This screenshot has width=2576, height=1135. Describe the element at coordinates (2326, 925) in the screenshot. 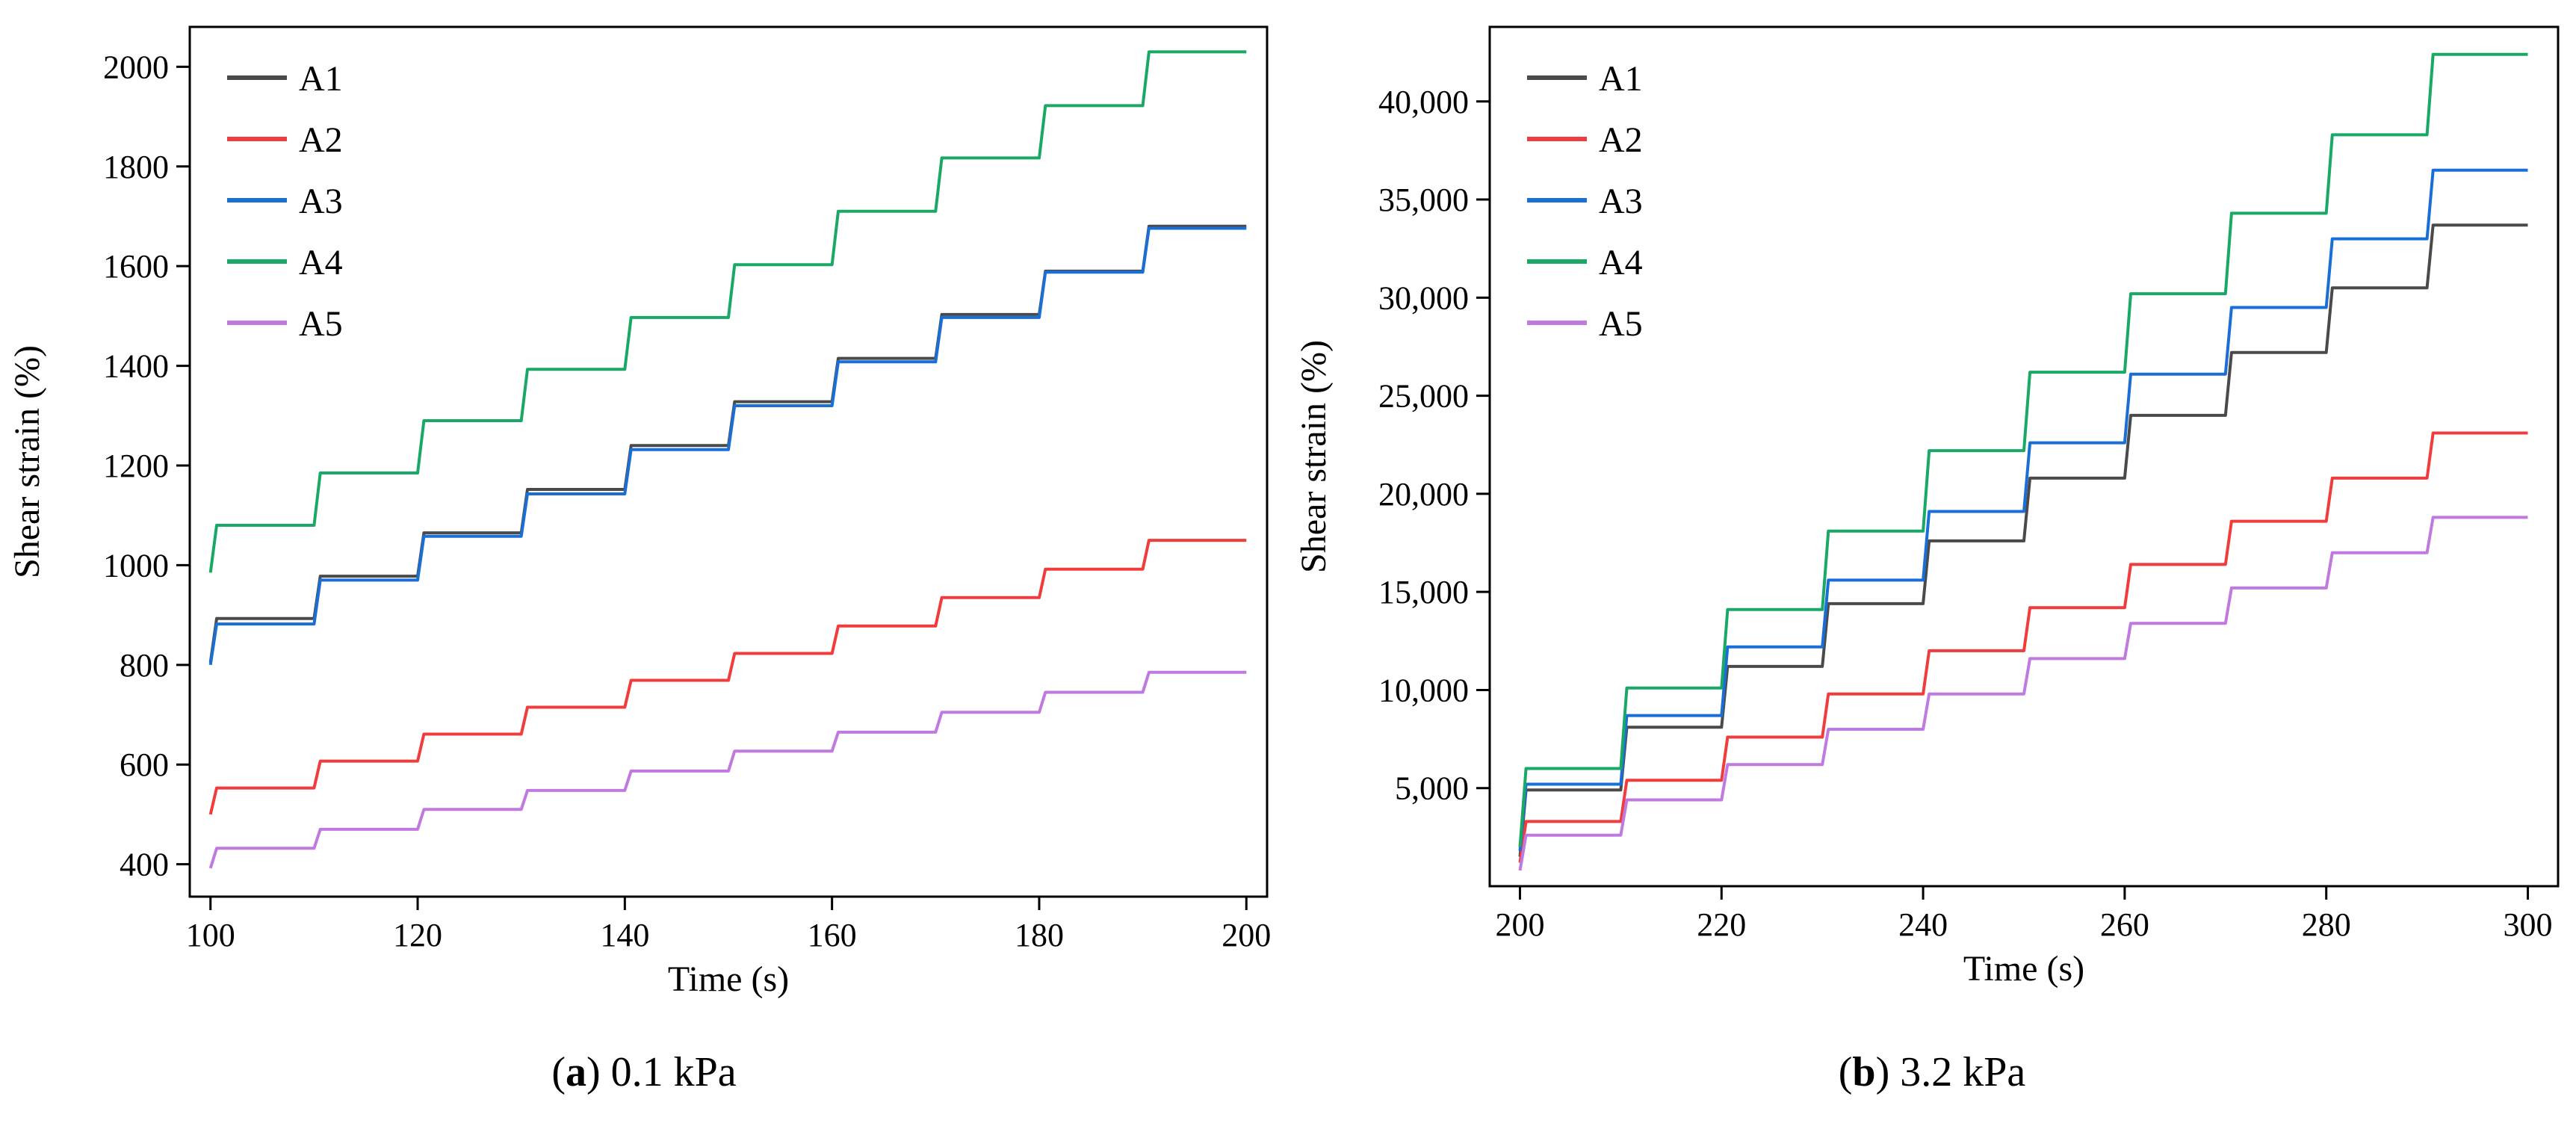

I see `x-tick-label: 280` at that location.